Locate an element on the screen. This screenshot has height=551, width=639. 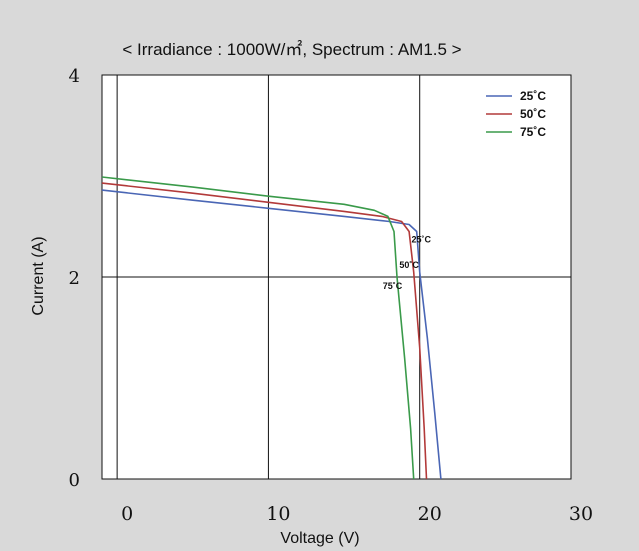
annotation-2: 75˚C is located at coordinates (393, 286).